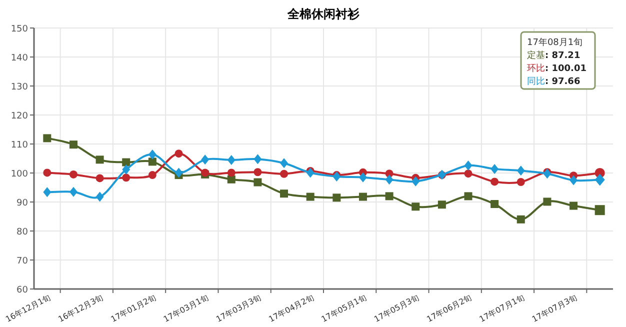  What do you see at coordinates (562, 82) in the screenshot?
I see `annotation: : 97.66` at bounding box center [562, 82].